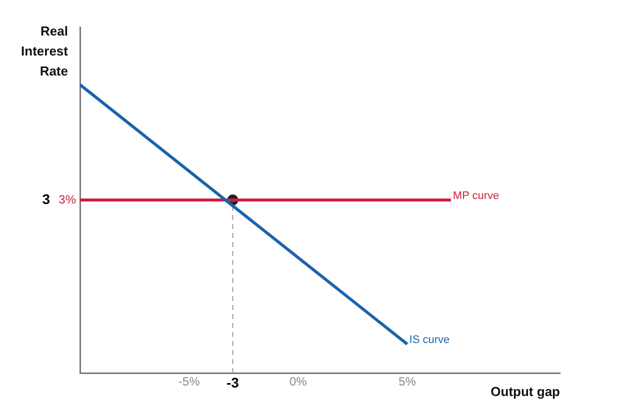 This screenshot has width=640, height=400. What do you see at coordinates (476, 196) in the screenshot?
I see `series-label: MP curve` at bounding box center [476, 196].